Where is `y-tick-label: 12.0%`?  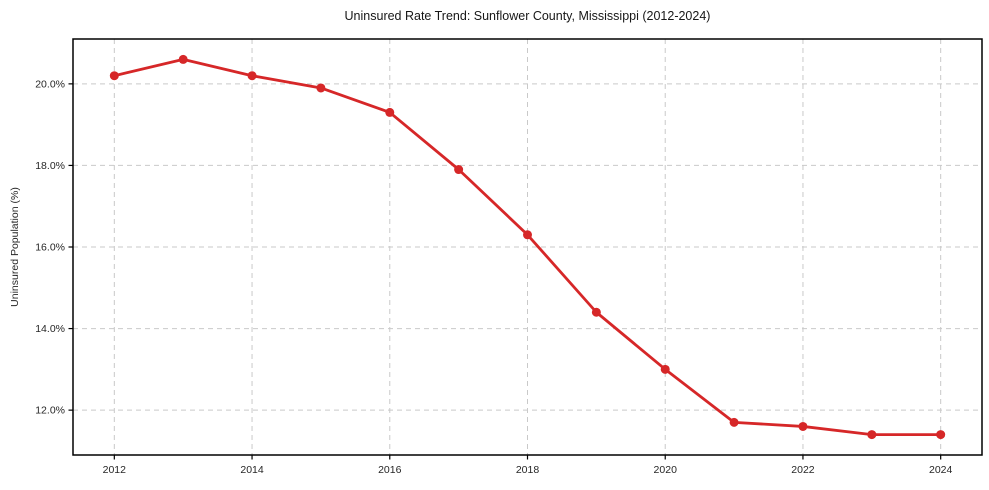
y-tick-label: 12.0% is located at coordinates (50, 411).